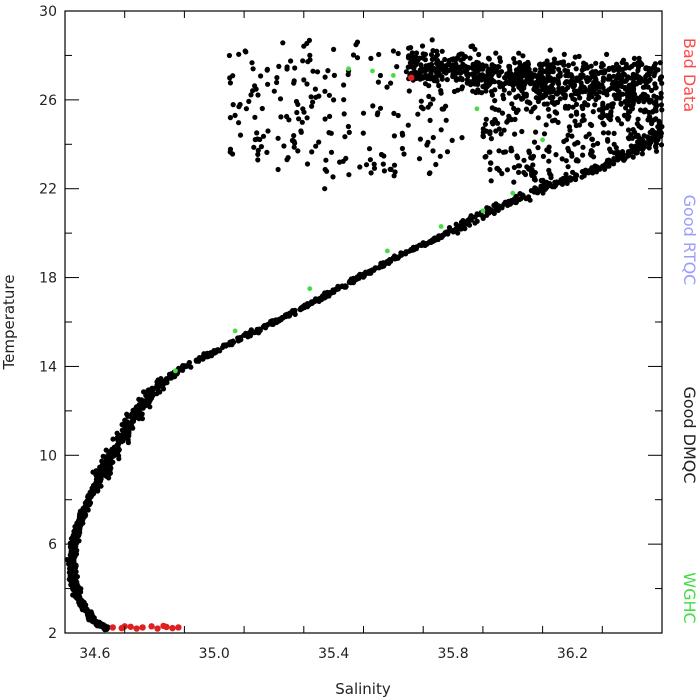 The width and height of the screenshot is (700, 700). What do you see at coordinates (363, 689) in the screenshot?
I see `x-axis-title: Salinity` at bounding box center [363, 689].